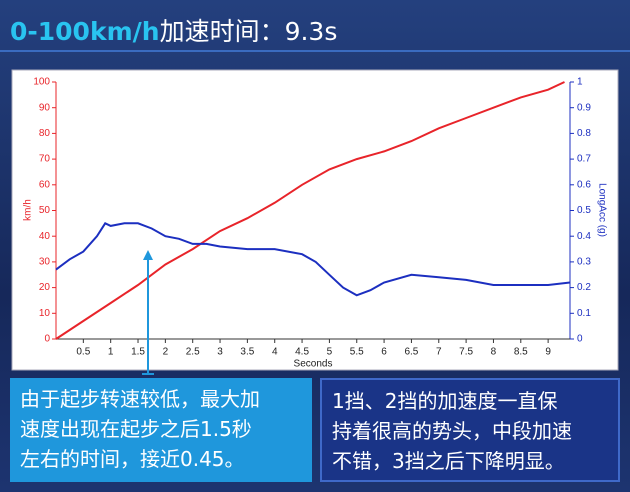 The image size is (630, 492). What do you see at coordinates (411, 352) in the screenshot?
I see `x-tick-label: 6.5` at bounding box center [411, 352].